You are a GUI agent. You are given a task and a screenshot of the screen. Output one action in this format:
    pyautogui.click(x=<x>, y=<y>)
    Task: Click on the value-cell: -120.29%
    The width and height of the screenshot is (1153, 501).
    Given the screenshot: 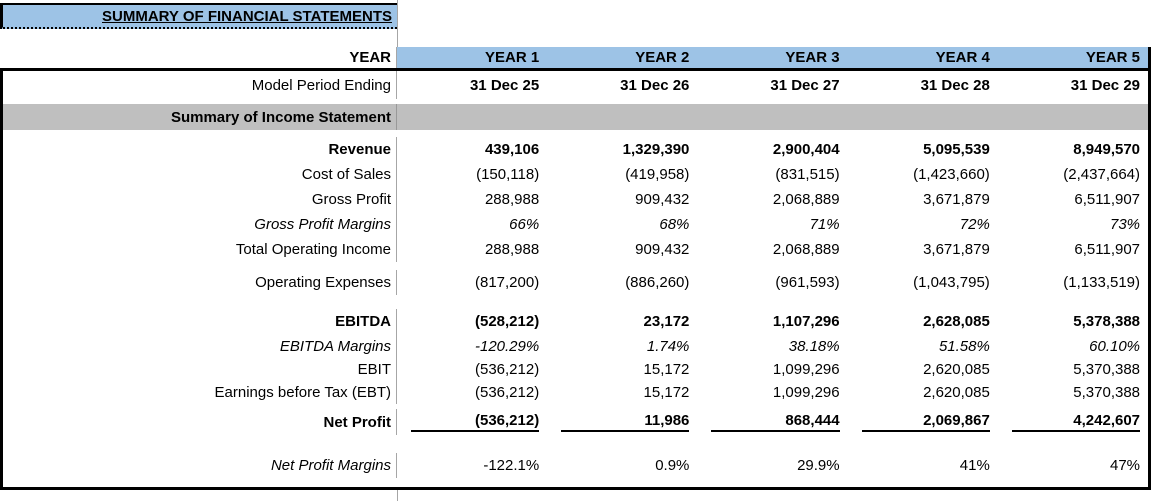 What is the action you would take?
    pyautogui.click(x=507, y=346)
    